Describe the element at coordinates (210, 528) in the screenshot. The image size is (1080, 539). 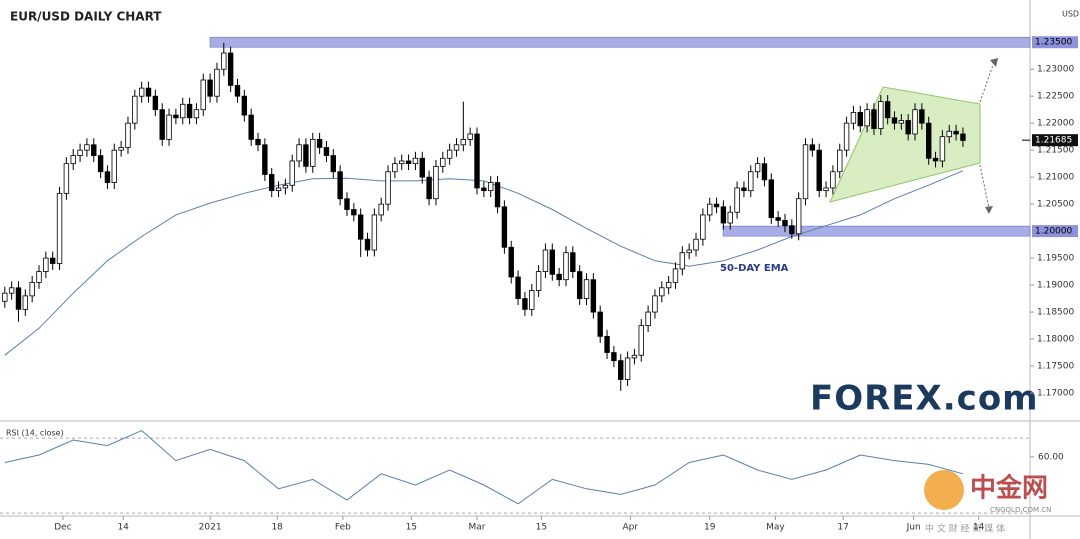
I see `x-tick-label: 2021` at that location.